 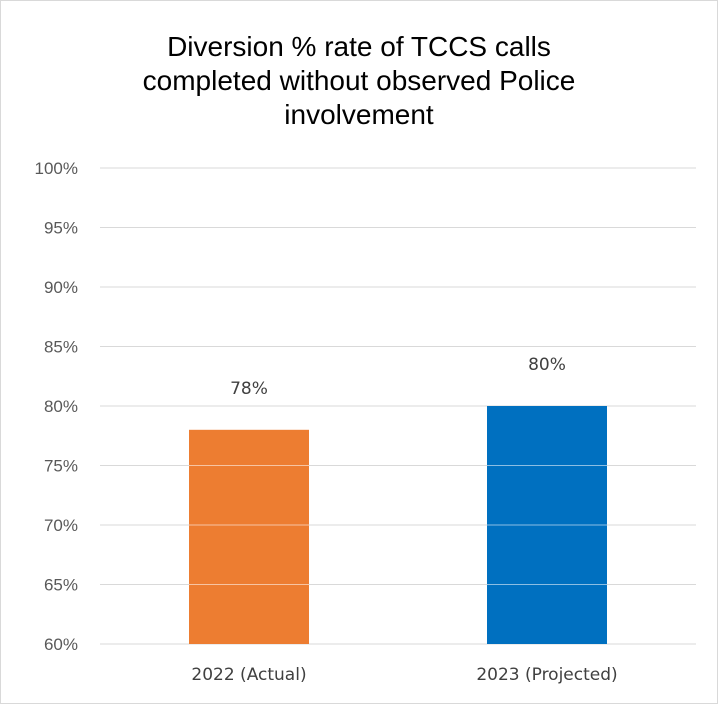 What do you see at coordinates (547, 365) in the screenshot?
I see `data-label-1: 80%` at bounding box center [547, 365].